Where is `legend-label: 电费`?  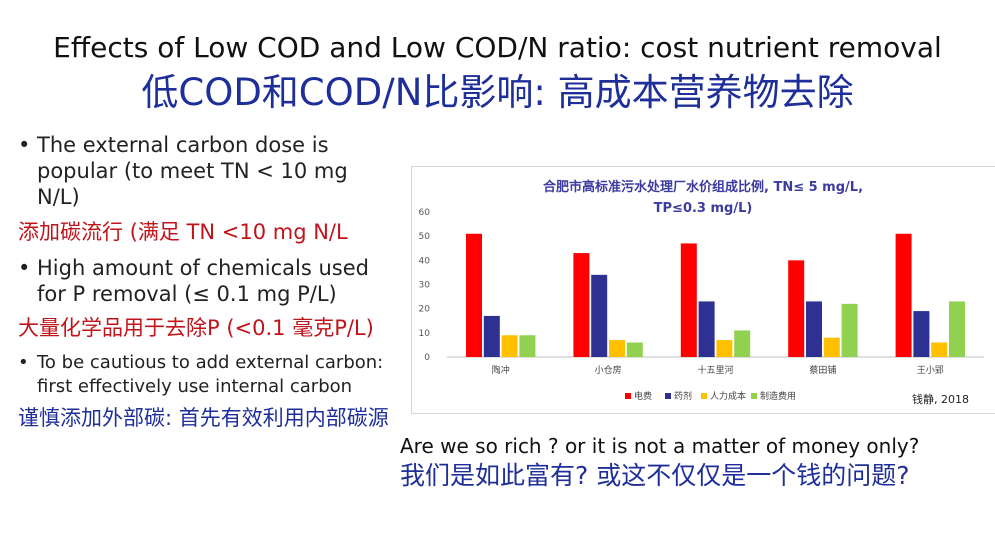
legend-label: 电费 is located at coordinates (643, 396).